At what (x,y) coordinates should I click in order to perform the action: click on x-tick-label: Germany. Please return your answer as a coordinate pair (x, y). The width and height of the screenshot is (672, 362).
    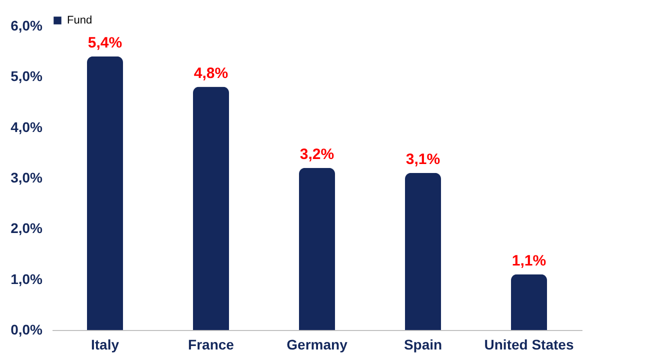
    Looking at the image, I should click on (317, 344).